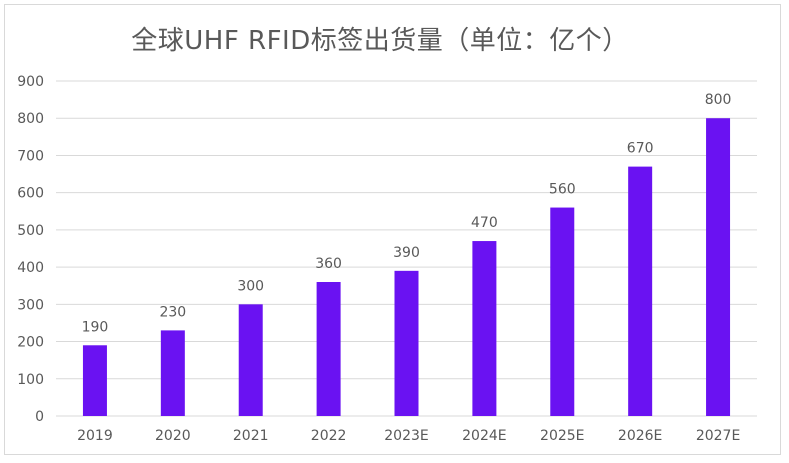 The image size is (789, 463). I want to click on data-label-2019: 190, so click(95, 327).